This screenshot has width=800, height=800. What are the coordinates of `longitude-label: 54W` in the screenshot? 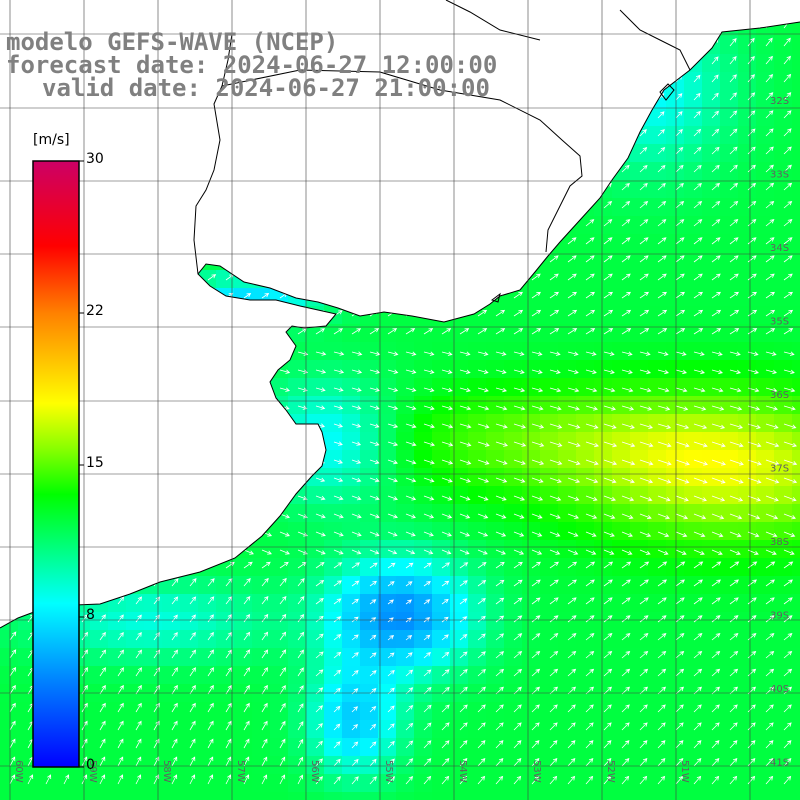 It's located at (462, 771).